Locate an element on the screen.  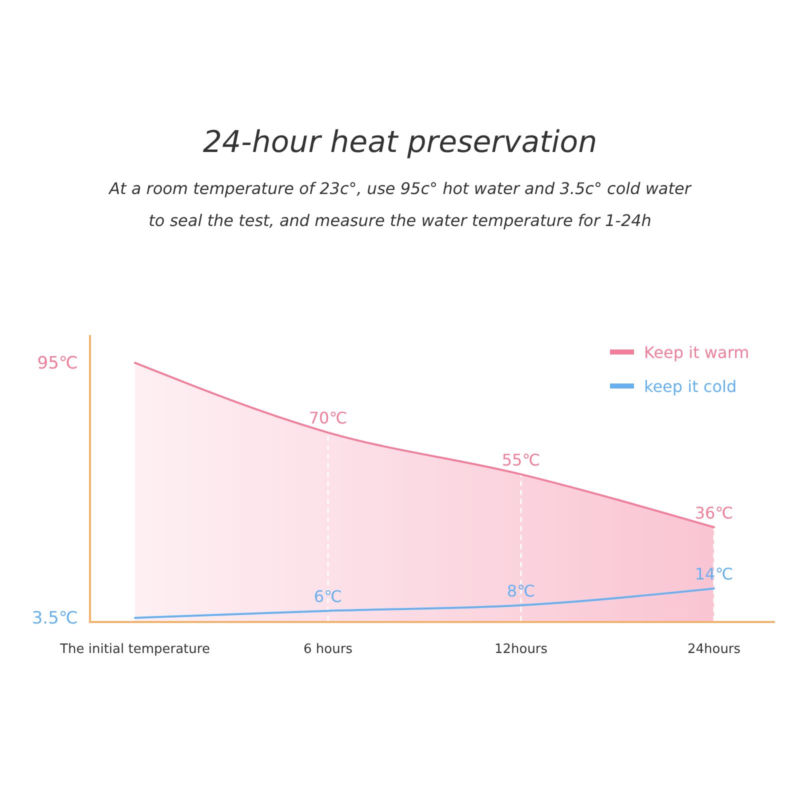
x-tick-label: The initial temperature is located at coordinates (134, 650).